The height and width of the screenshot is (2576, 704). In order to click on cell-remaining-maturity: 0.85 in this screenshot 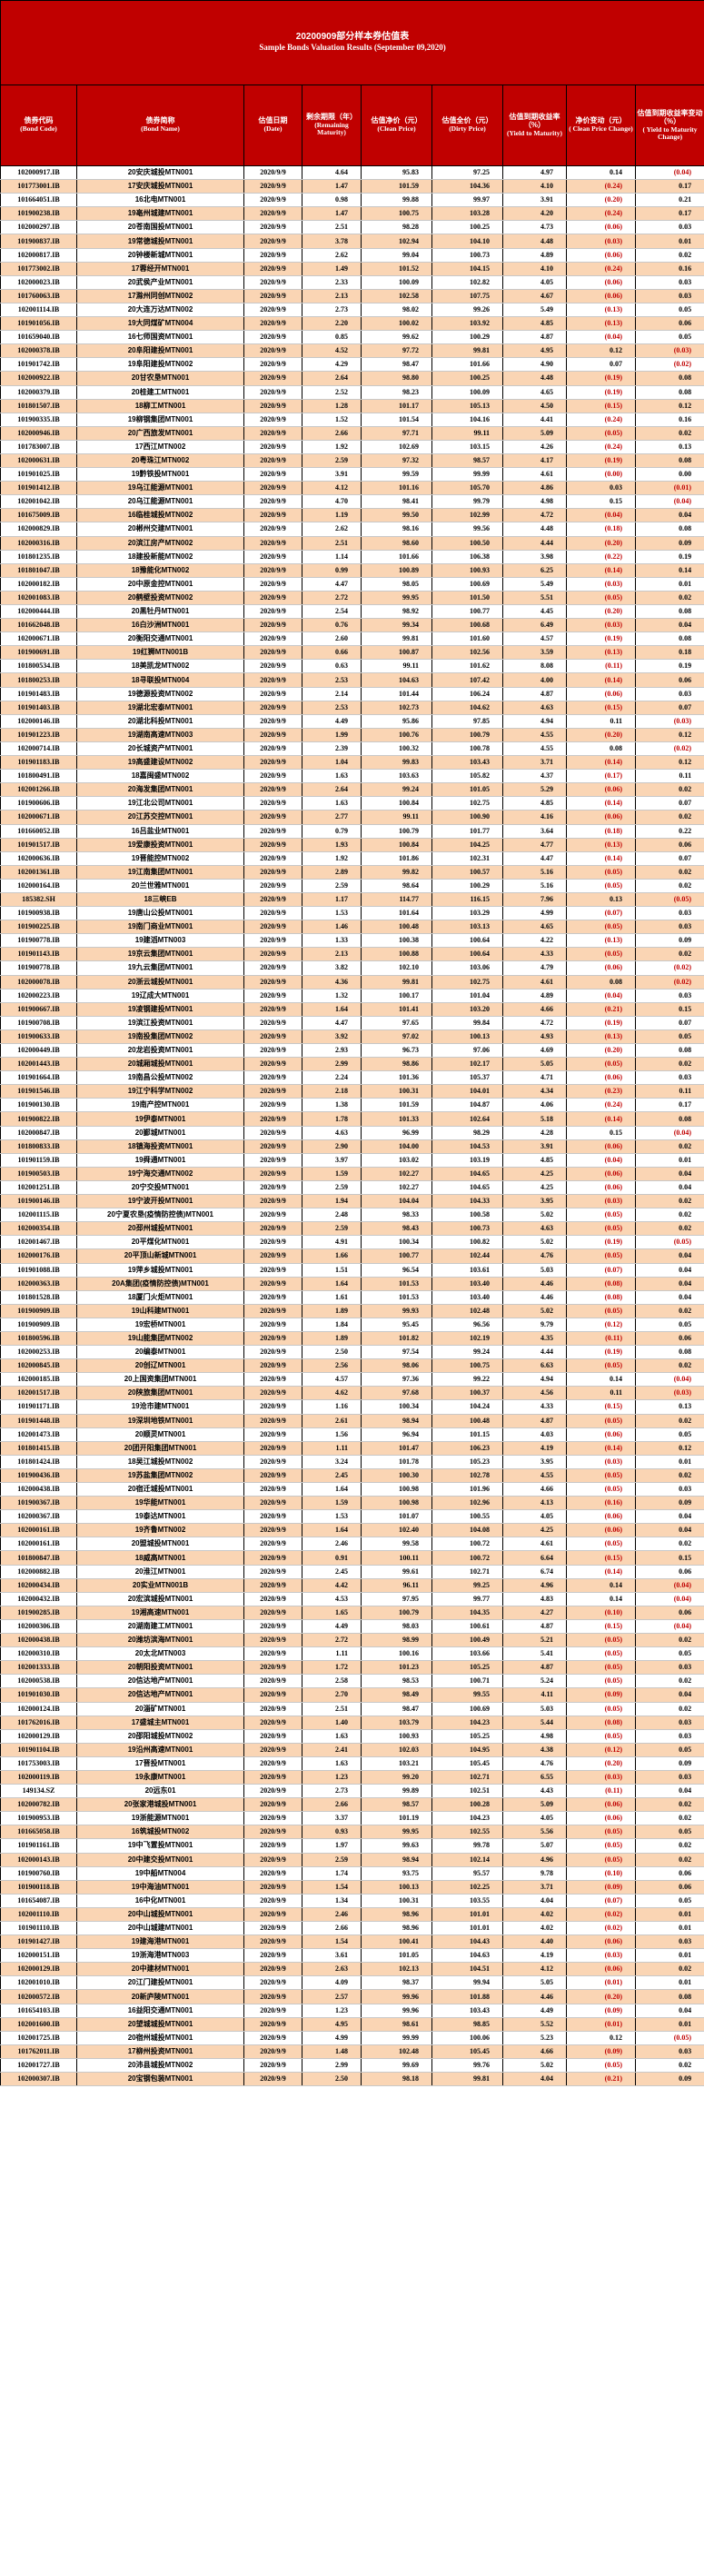, I will do `click(332, 337)`.